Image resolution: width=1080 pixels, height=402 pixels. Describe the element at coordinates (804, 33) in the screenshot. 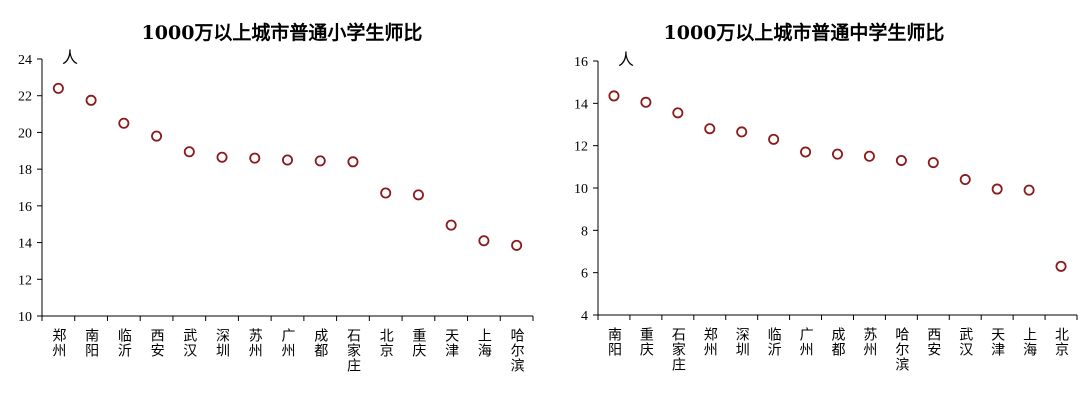

I see `chart-title: 1000万以上城市普通中学生师比` at that location.